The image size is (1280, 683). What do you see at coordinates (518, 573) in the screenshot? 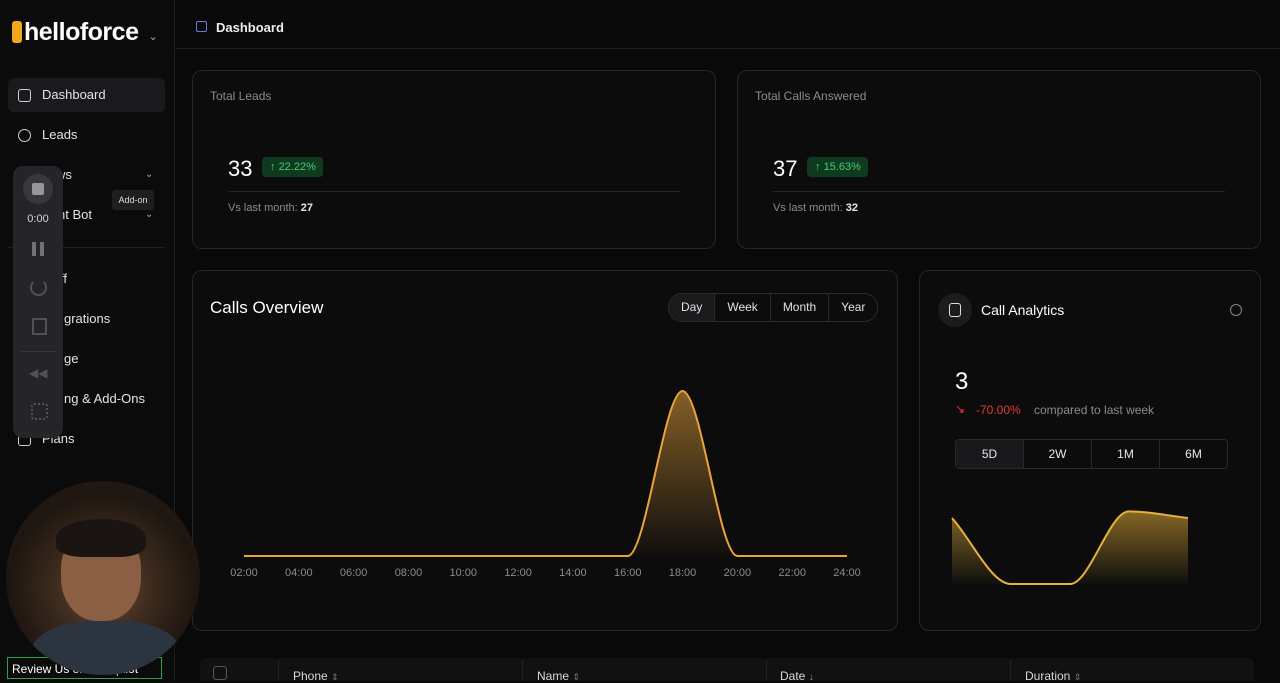
I see `x-tick-label: 12:00` at bounding box center [518, 573].